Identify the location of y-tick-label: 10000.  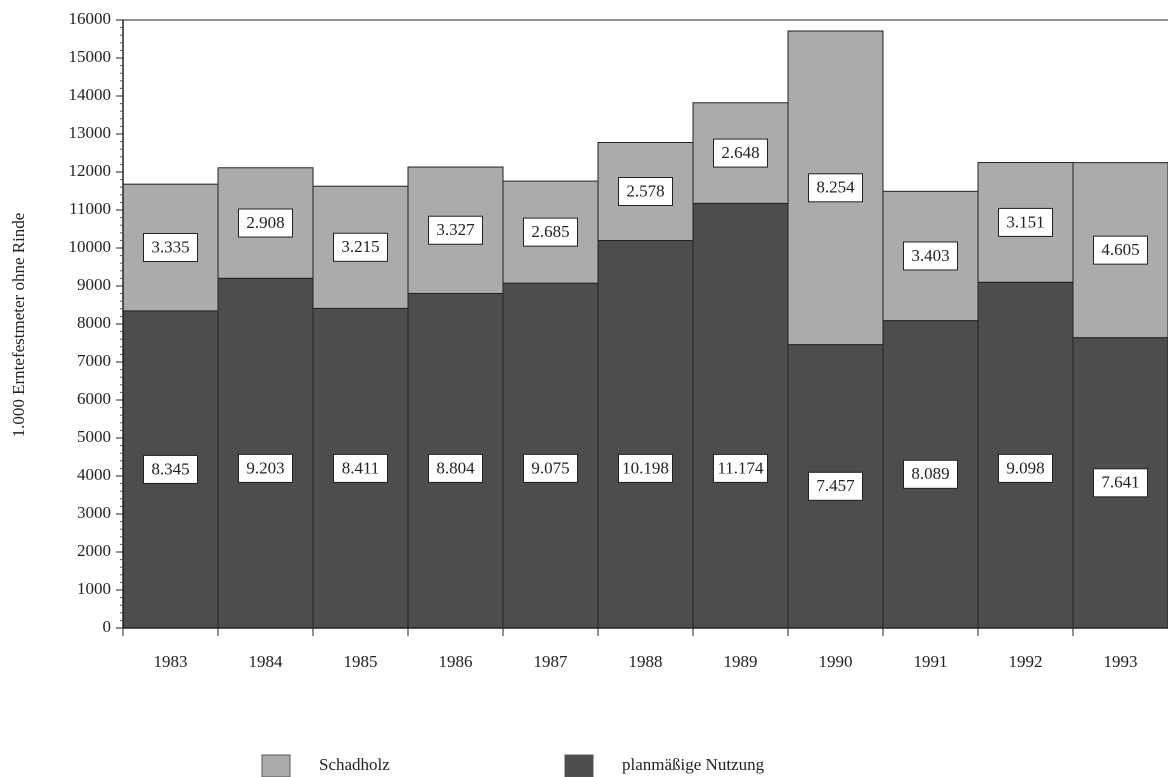
(90, 246).